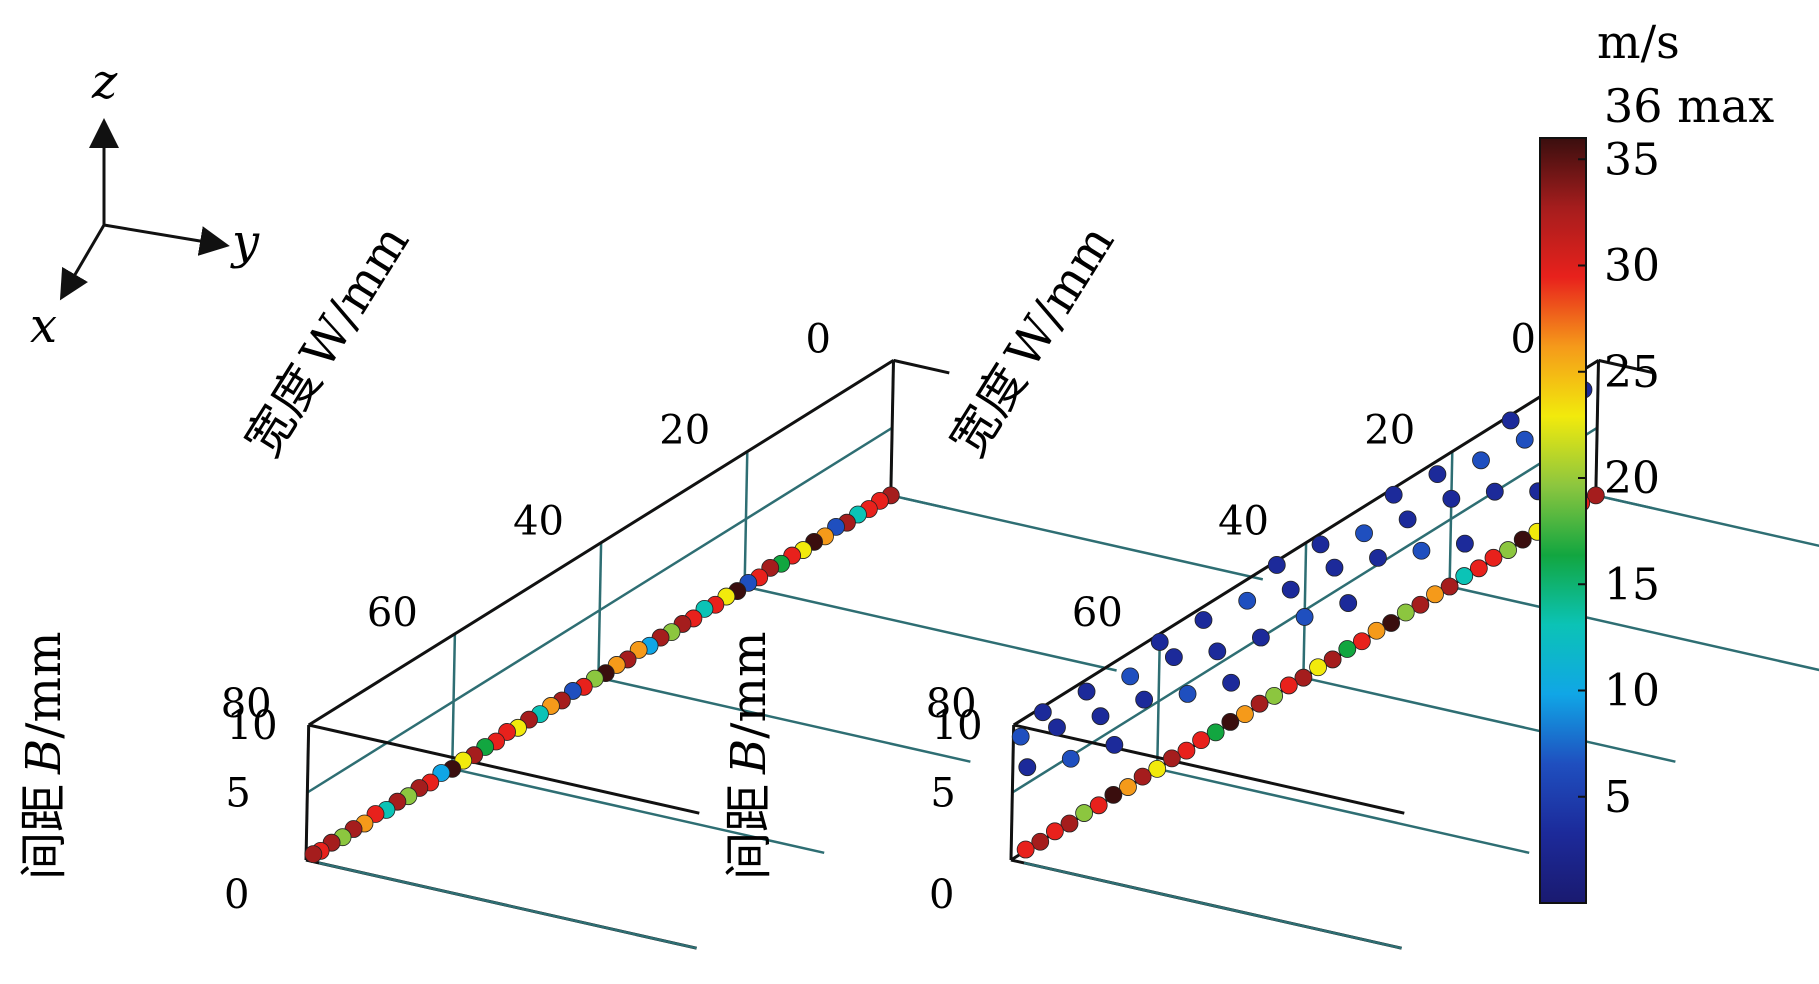 The image size is (1819, 984). I want to click on colorbar-tick-label: 25, so click(1632, 372).